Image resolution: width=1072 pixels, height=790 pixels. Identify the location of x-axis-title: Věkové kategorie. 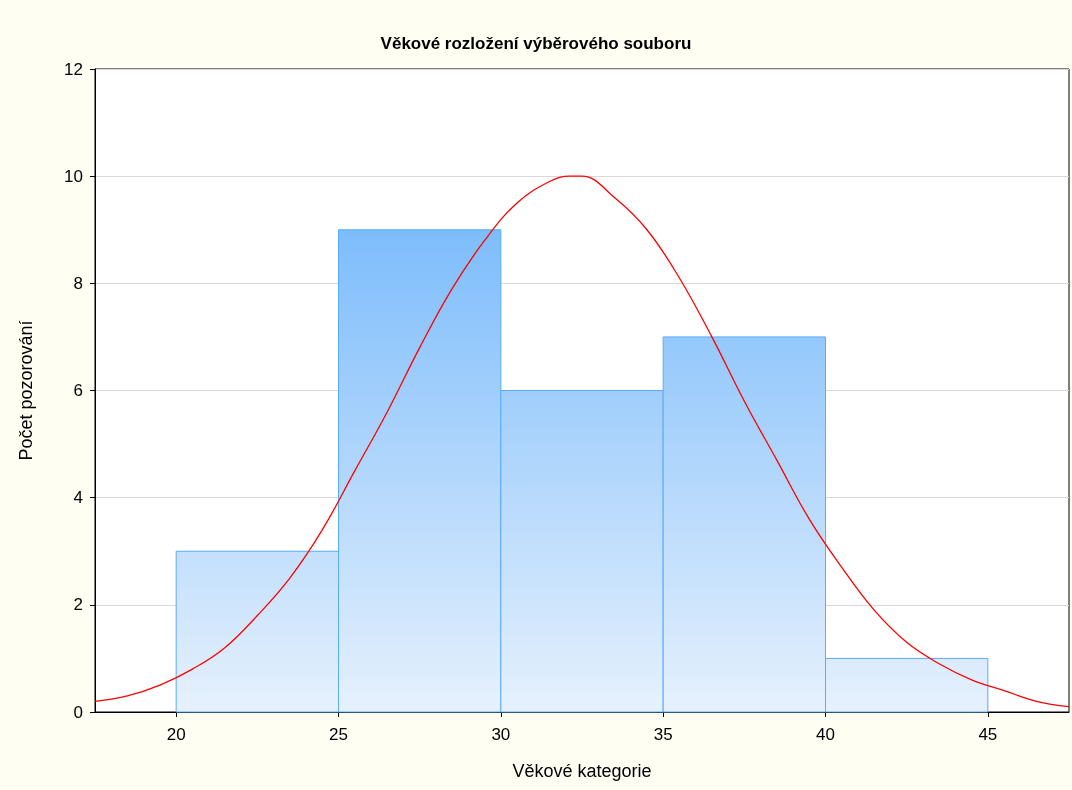
(582, 771).